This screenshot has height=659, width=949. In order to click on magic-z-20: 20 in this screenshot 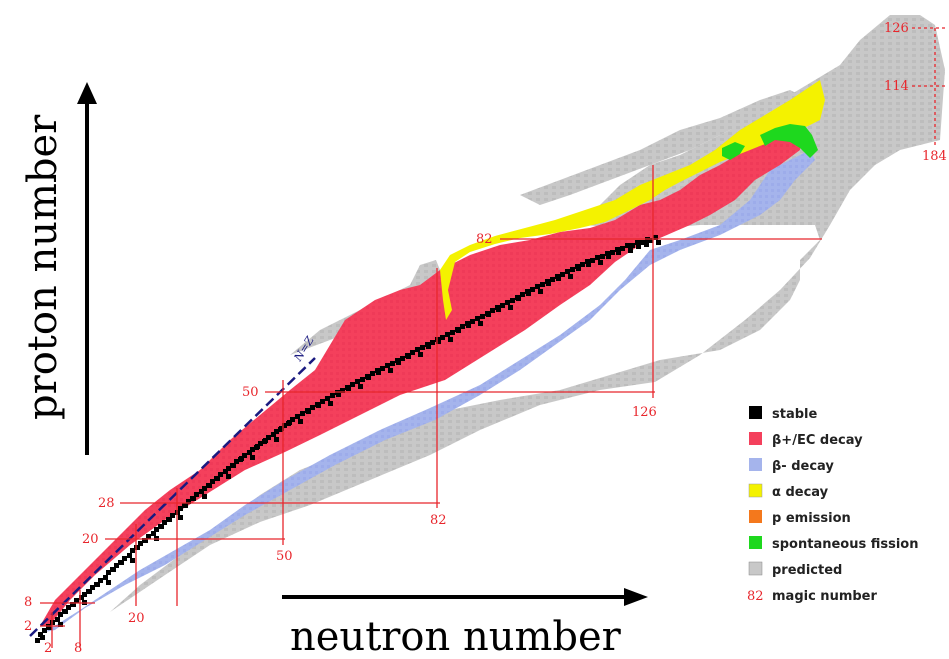, I will do `click(90, 539)`.